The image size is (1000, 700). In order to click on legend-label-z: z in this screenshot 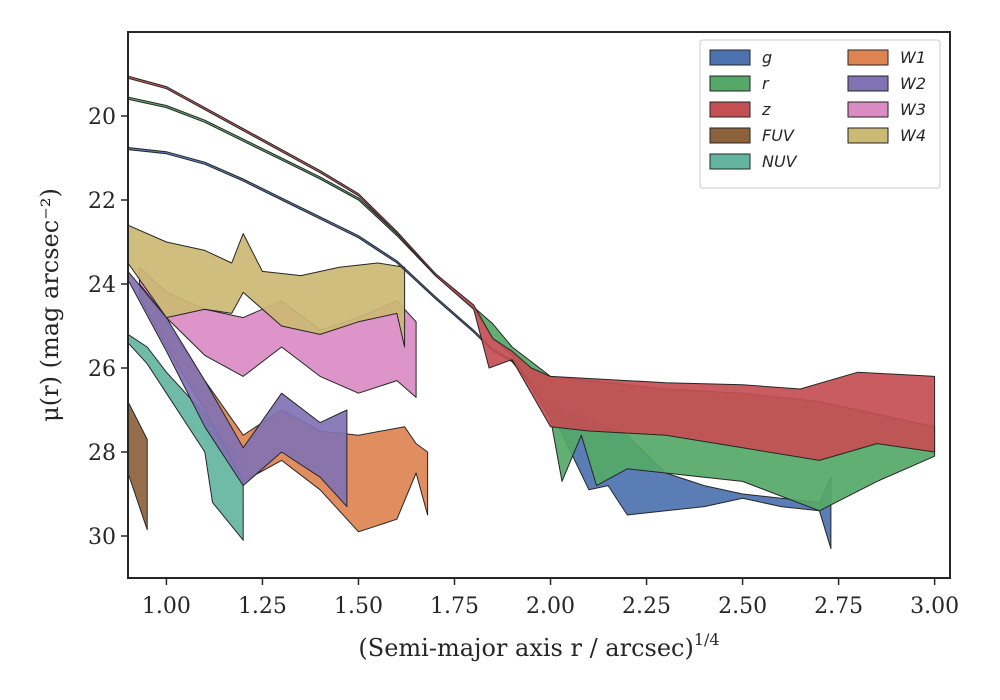, I will do `click(766, 109)`.